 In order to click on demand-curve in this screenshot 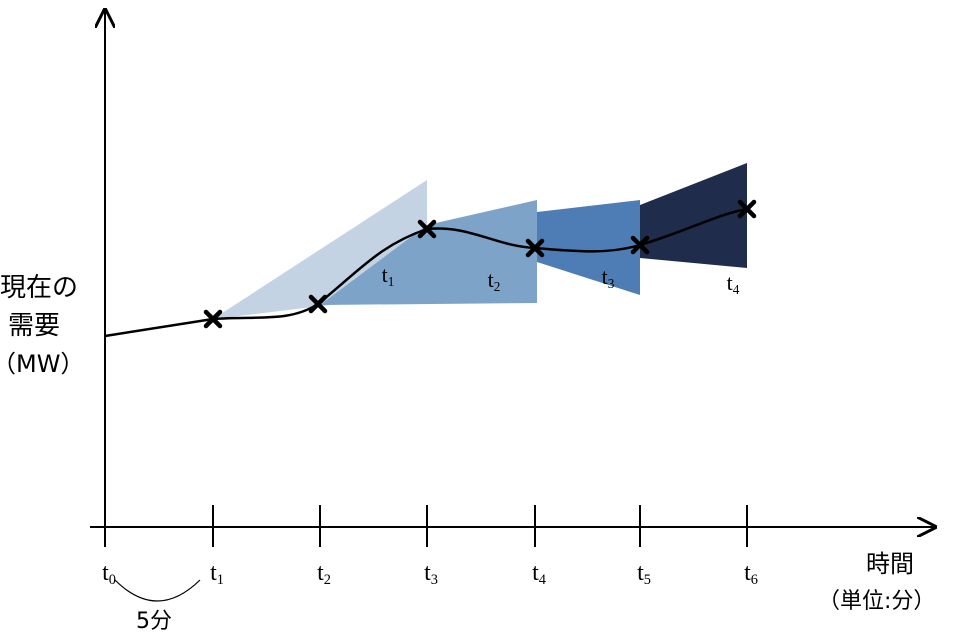, I will do `click(426, 272)`.